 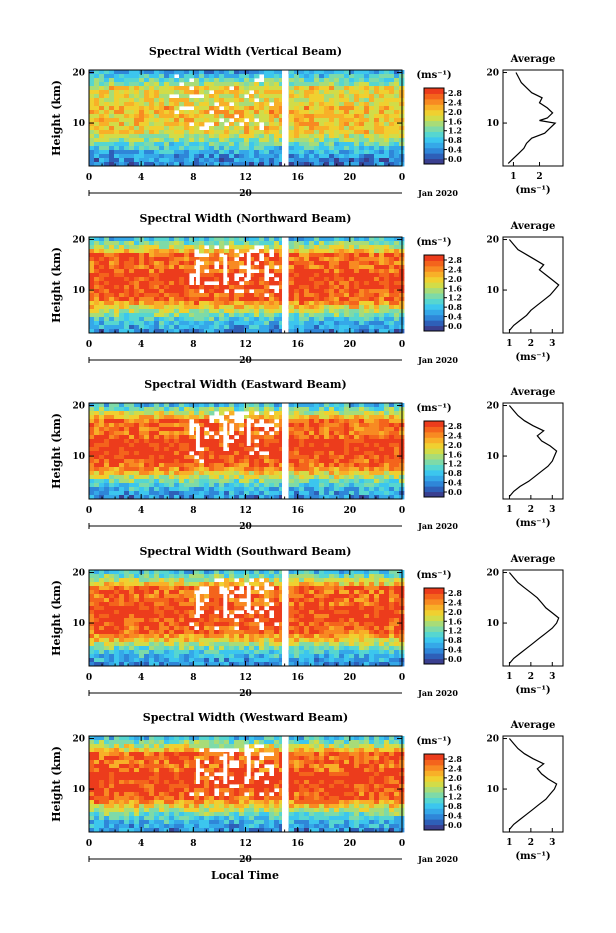 What do you see at coordinates (434, 156) in the screenshot?
I see `colorbar-swatch` at bounding box center [434, 156].